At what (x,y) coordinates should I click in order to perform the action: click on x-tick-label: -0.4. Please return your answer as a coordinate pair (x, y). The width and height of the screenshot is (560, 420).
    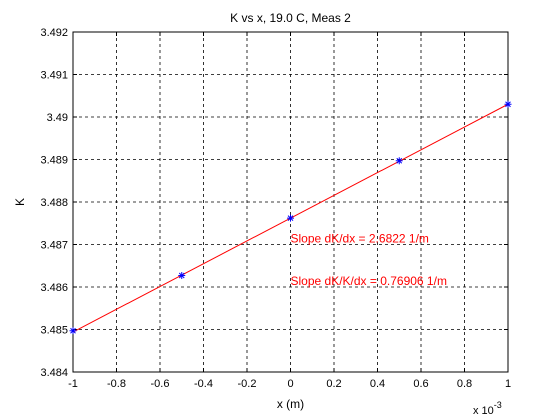
    Looking at the image, I should click on (203, 384).